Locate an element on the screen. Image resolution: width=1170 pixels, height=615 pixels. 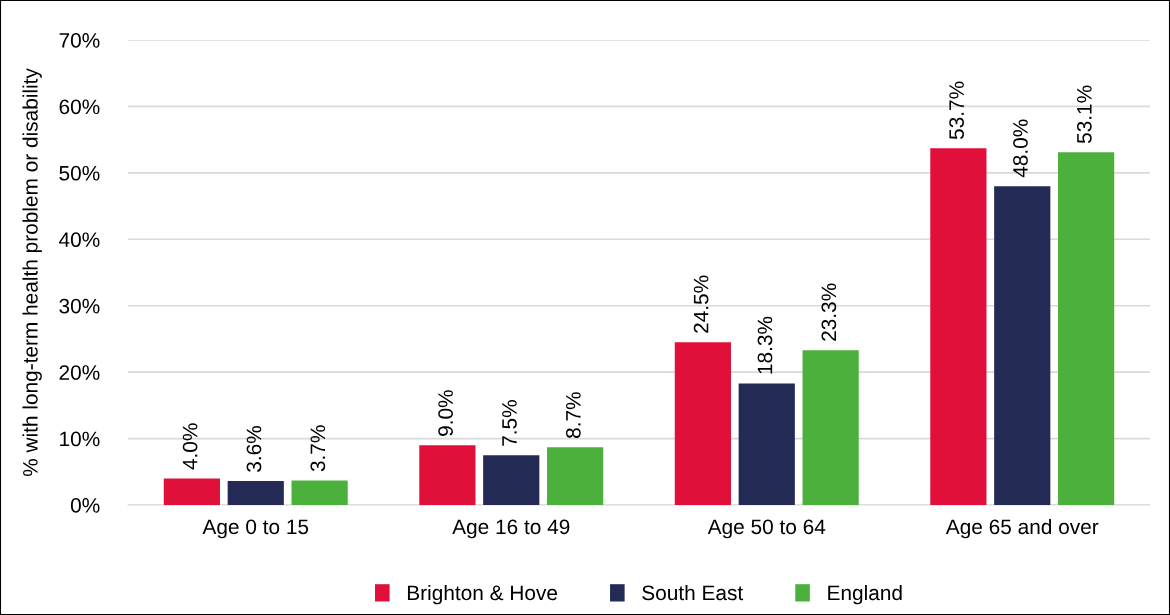
y-tick-label: 40% is located at coordinates (79, 240).